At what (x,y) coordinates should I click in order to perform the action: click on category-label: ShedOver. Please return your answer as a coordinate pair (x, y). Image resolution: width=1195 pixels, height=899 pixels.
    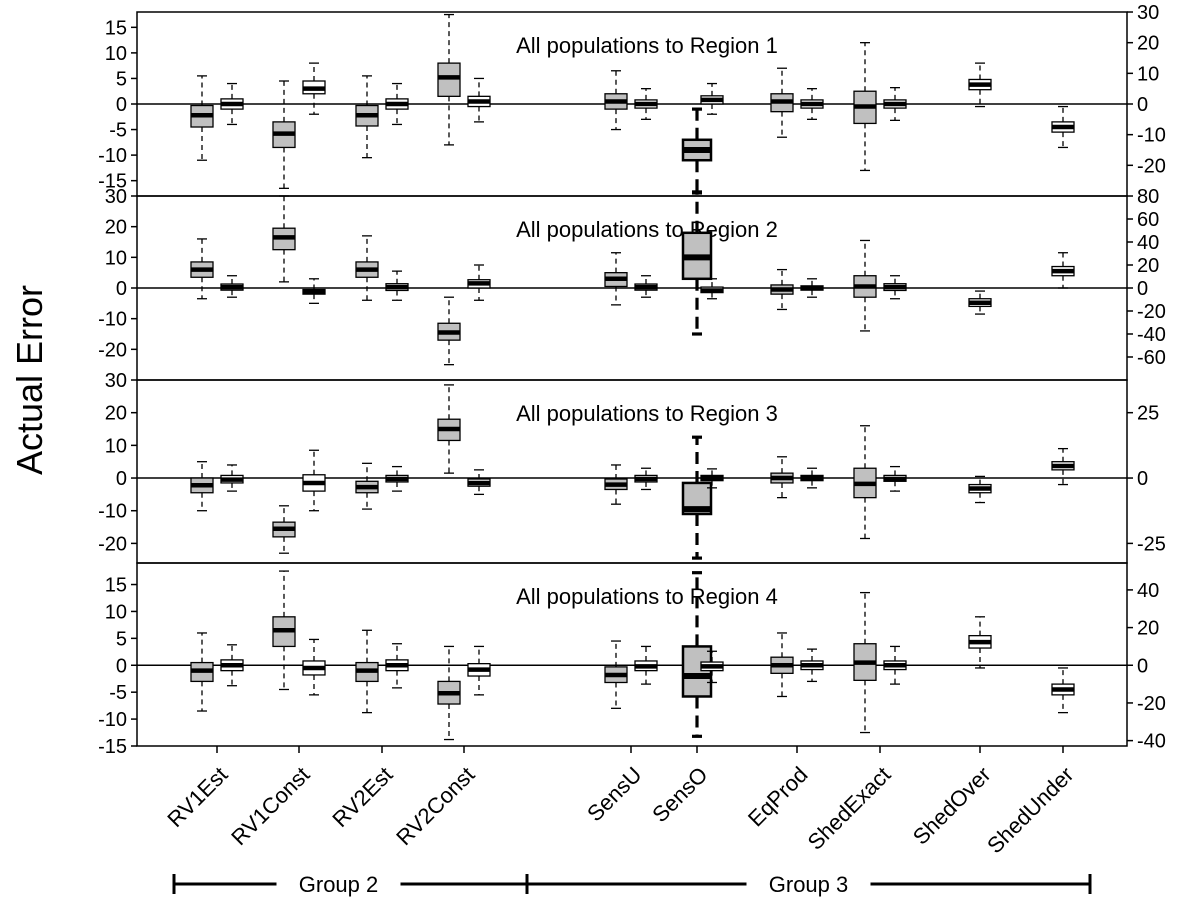
    Looking at the image, I should click on (952, 806).